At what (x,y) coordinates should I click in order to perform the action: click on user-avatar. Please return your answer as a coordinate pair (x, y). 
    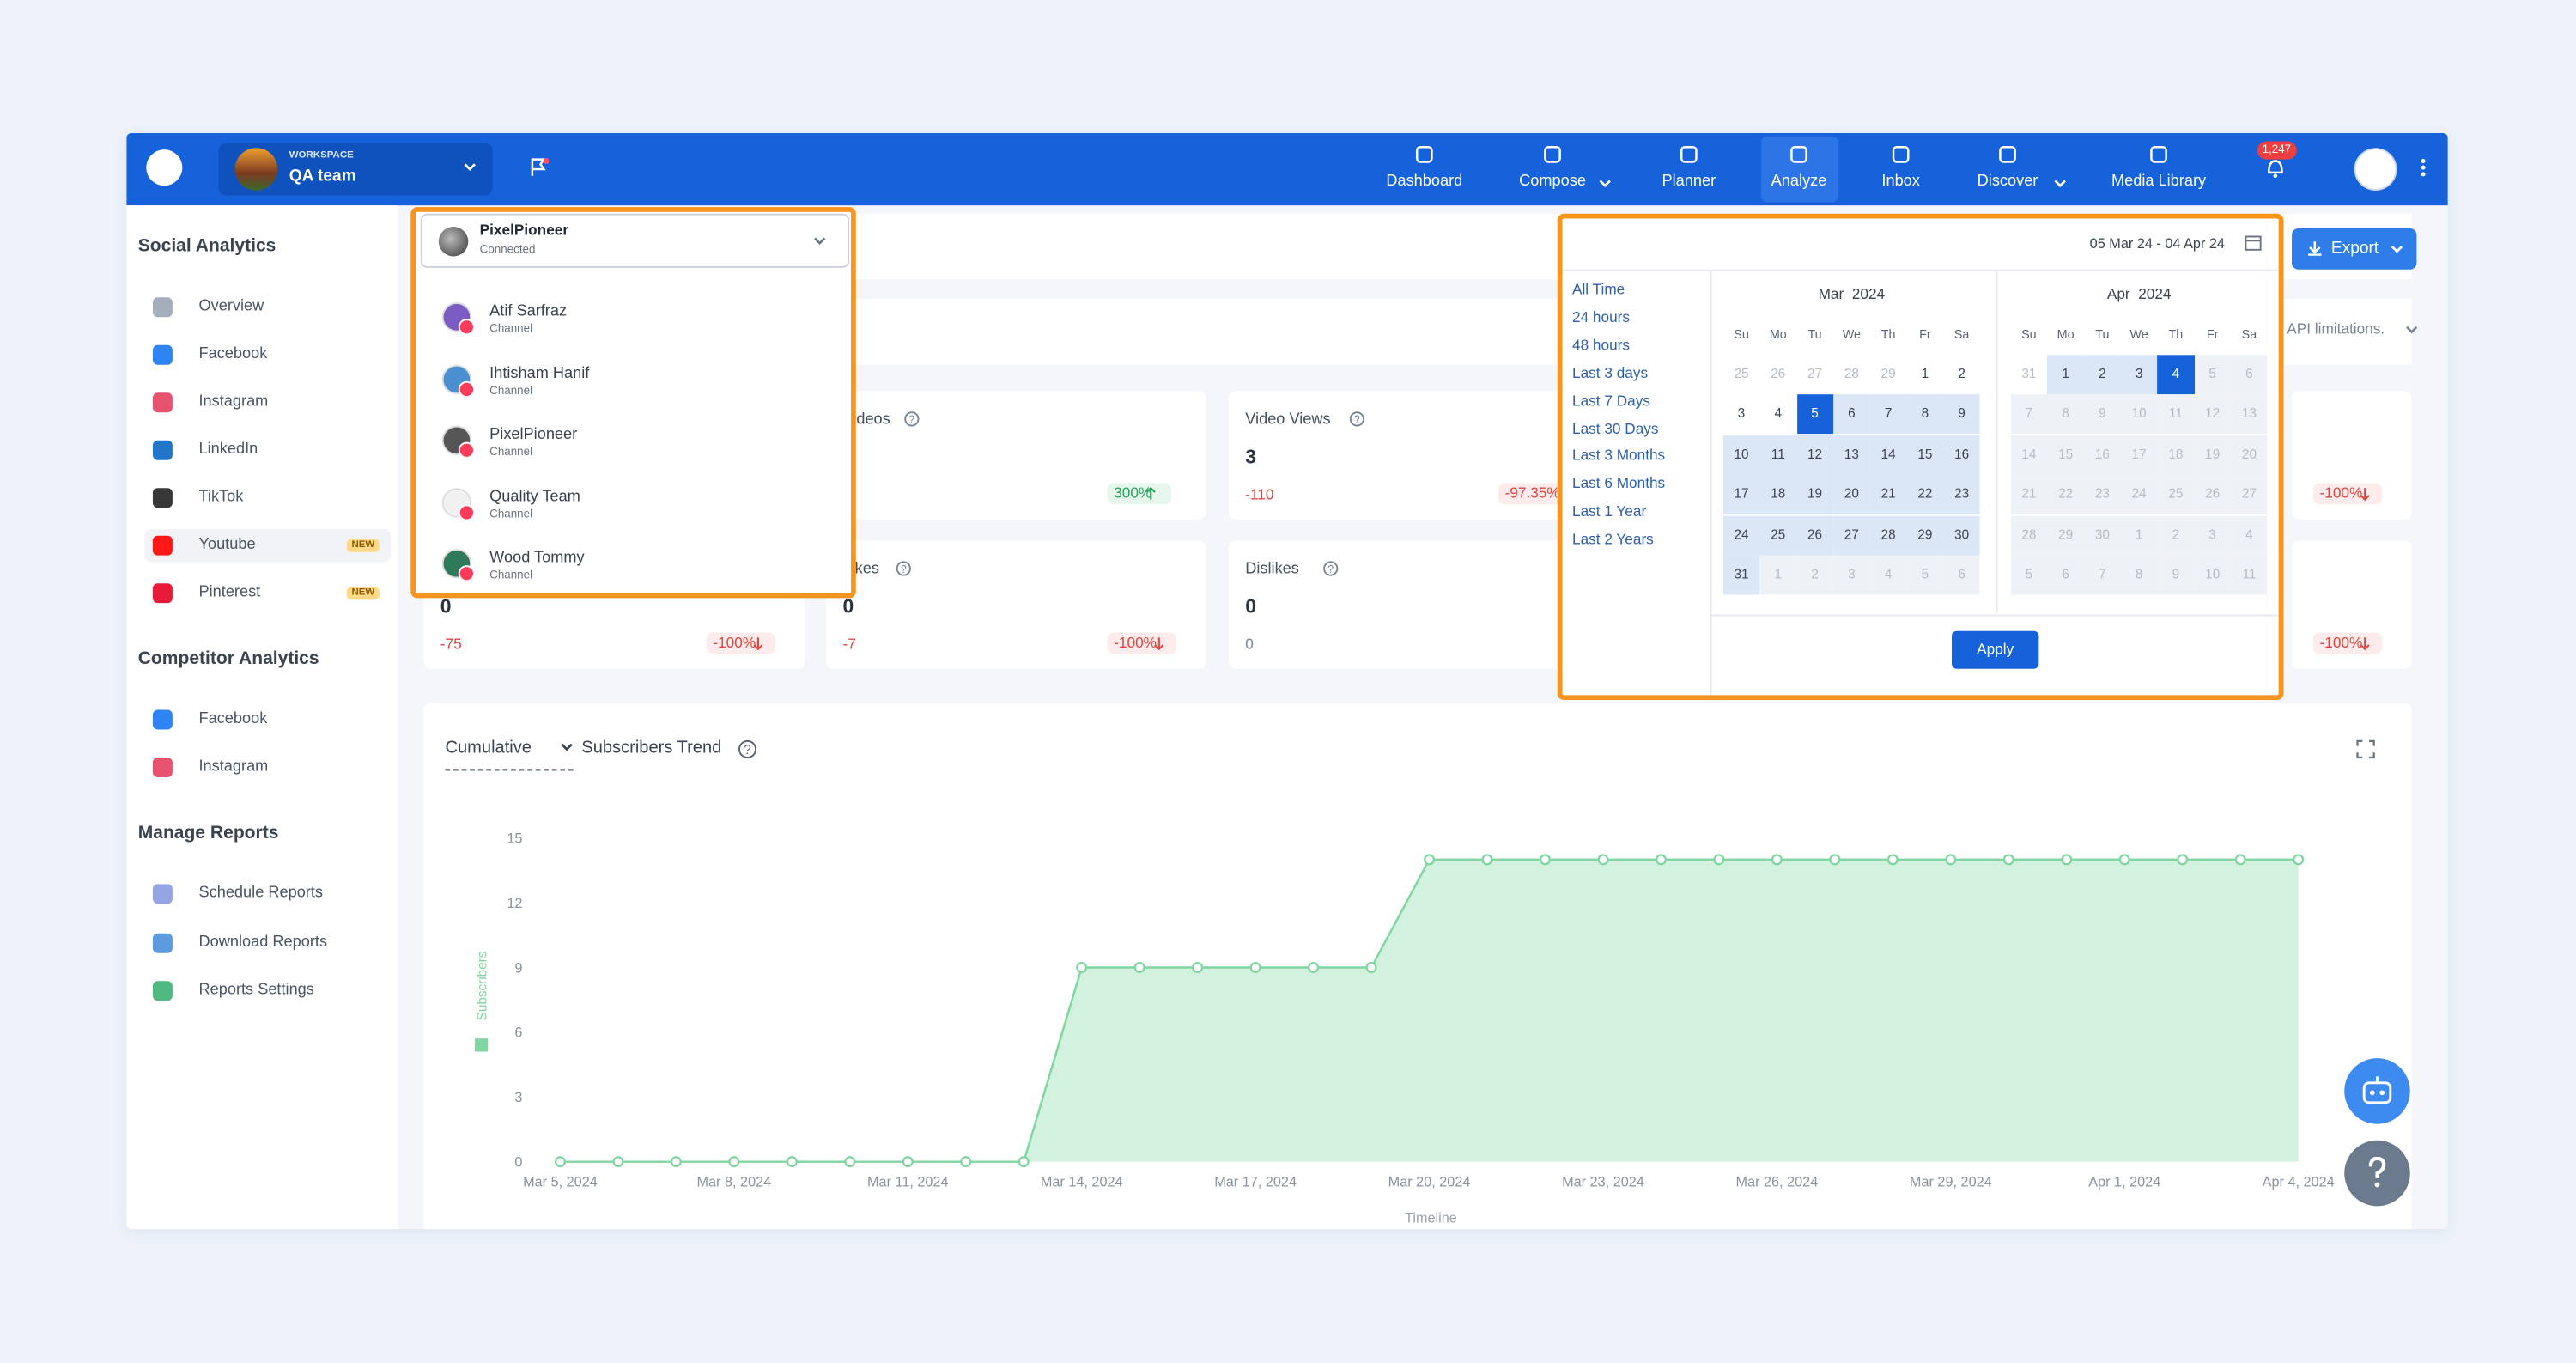
    Looking at the image, I should click on (2375, 169).